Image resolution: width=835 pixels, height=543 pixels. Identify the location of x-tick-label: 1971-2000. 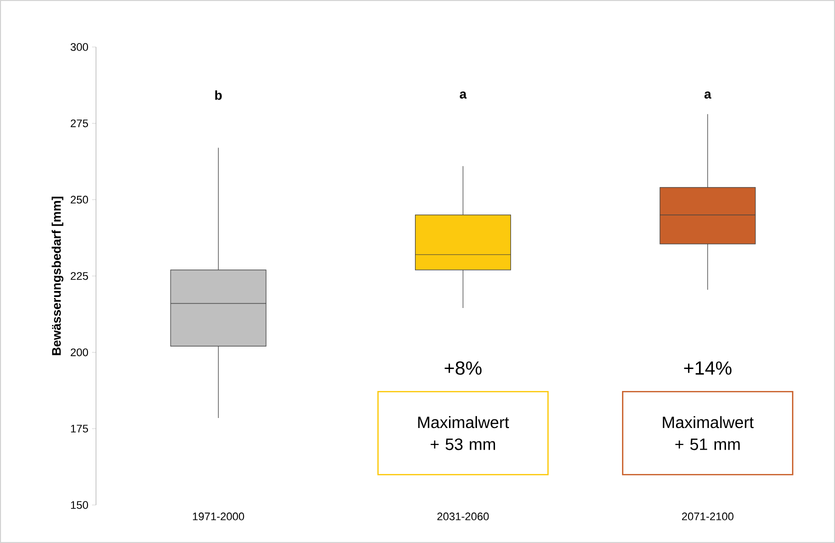
(218, 516).